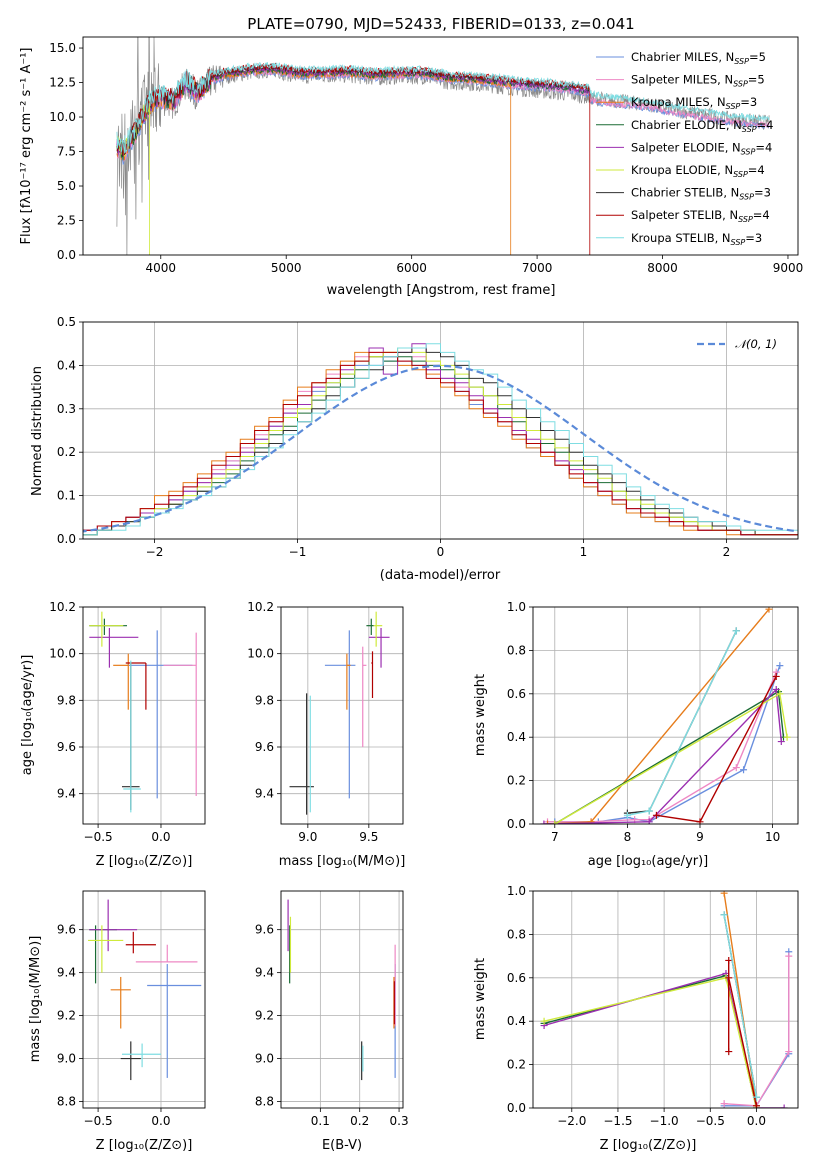  What do you see at coordinates (66, 409) in the screenshot?
I see `residuals-ytick-label-3: 0.3` at bounding box center [66, 409].